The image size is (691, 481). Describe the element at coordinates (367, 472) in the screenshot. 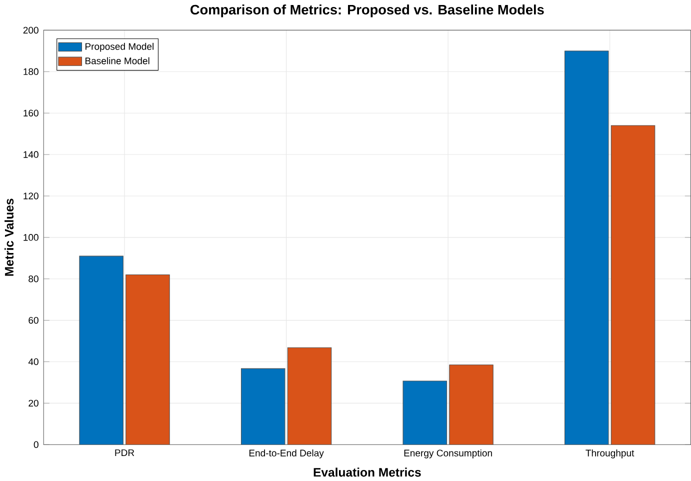

I see `x-axis-title: Evaluation Metrics` at that location.